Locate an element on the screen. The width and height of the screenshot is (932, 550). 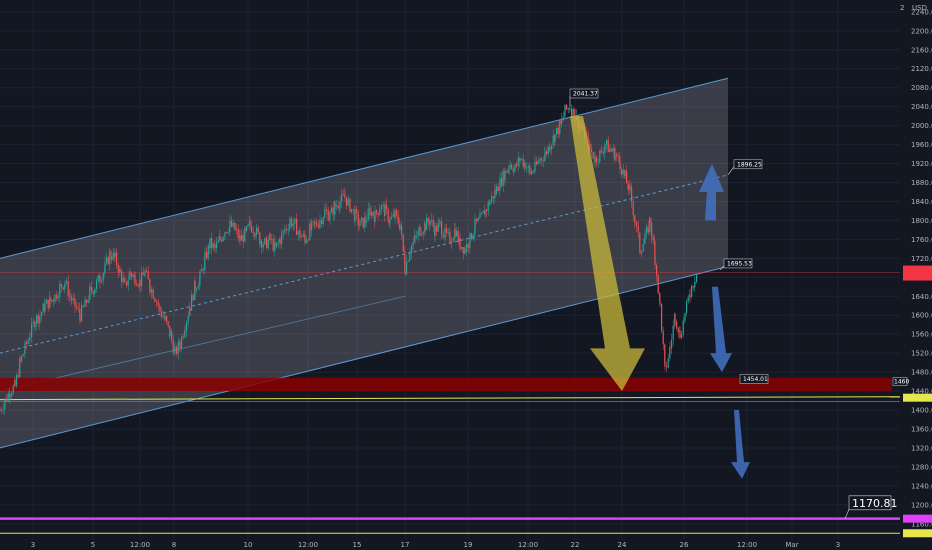
x-tick-label: 5 is located at coordinates (93, 545).